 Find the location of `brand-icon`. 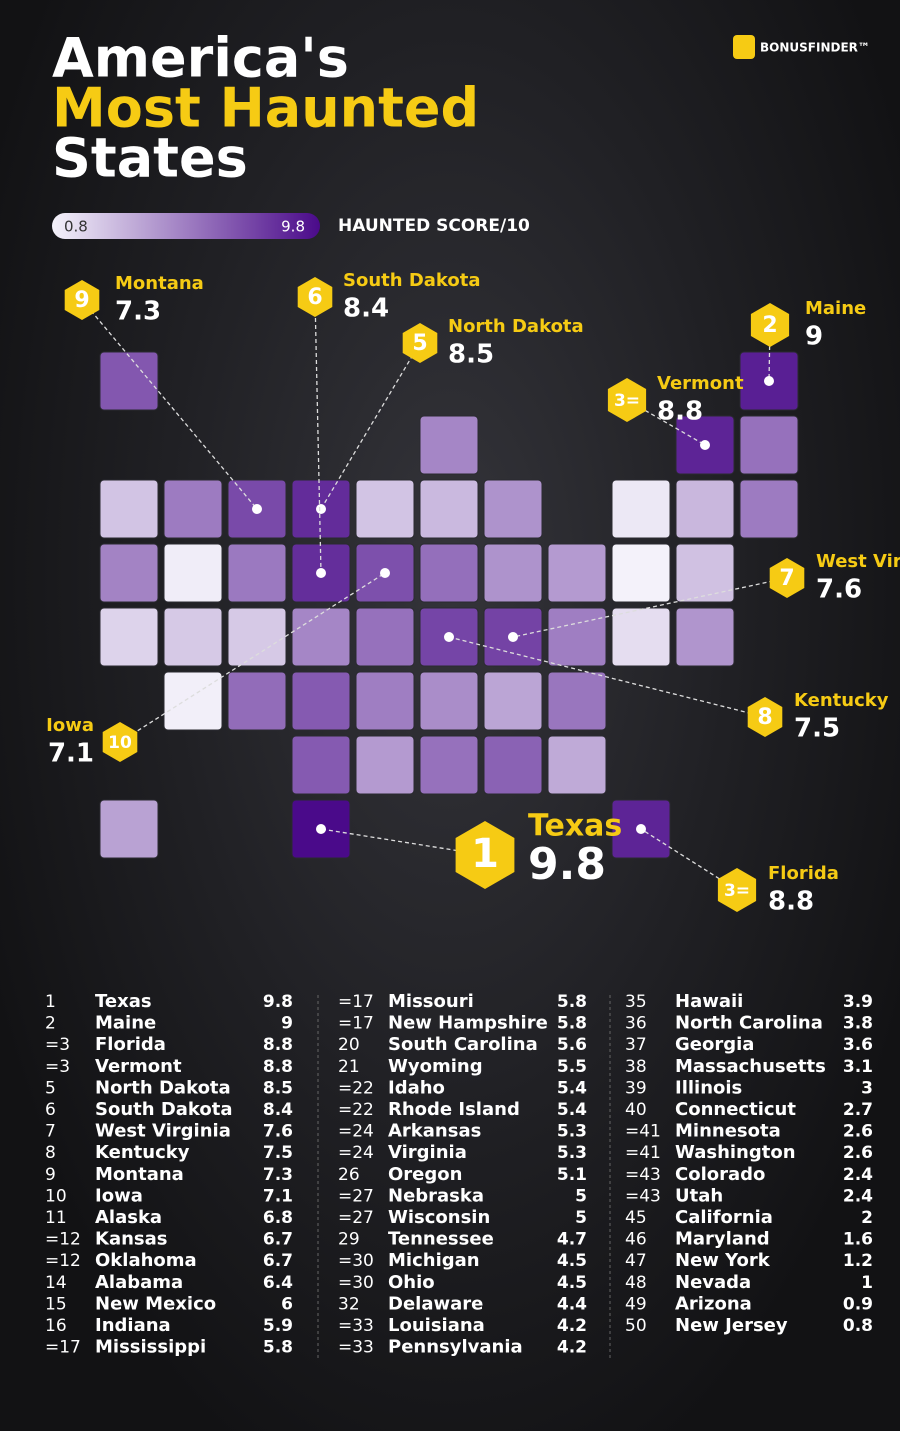

brand-icon is located at coordinates (744, 47).